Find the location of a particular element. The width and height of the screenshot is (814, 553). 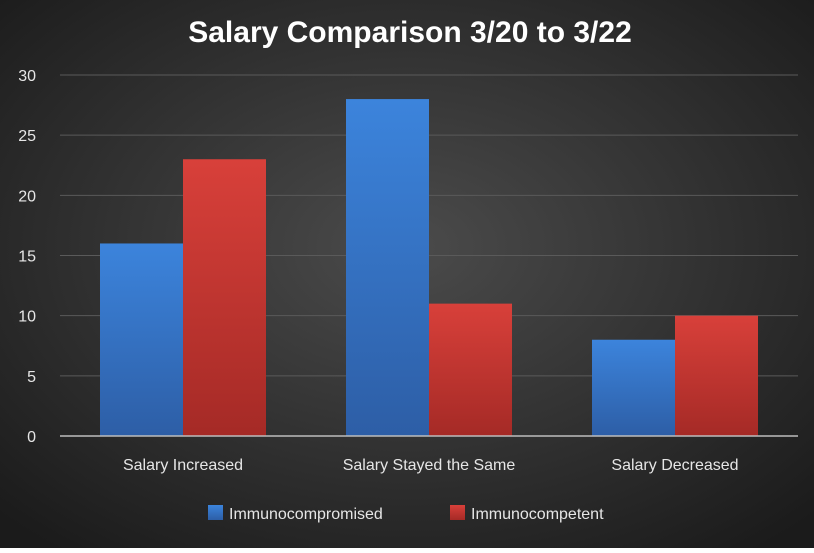

chart-title: Salary Comparison 3/20 to 3/22 is located at coordinates (410, 32).